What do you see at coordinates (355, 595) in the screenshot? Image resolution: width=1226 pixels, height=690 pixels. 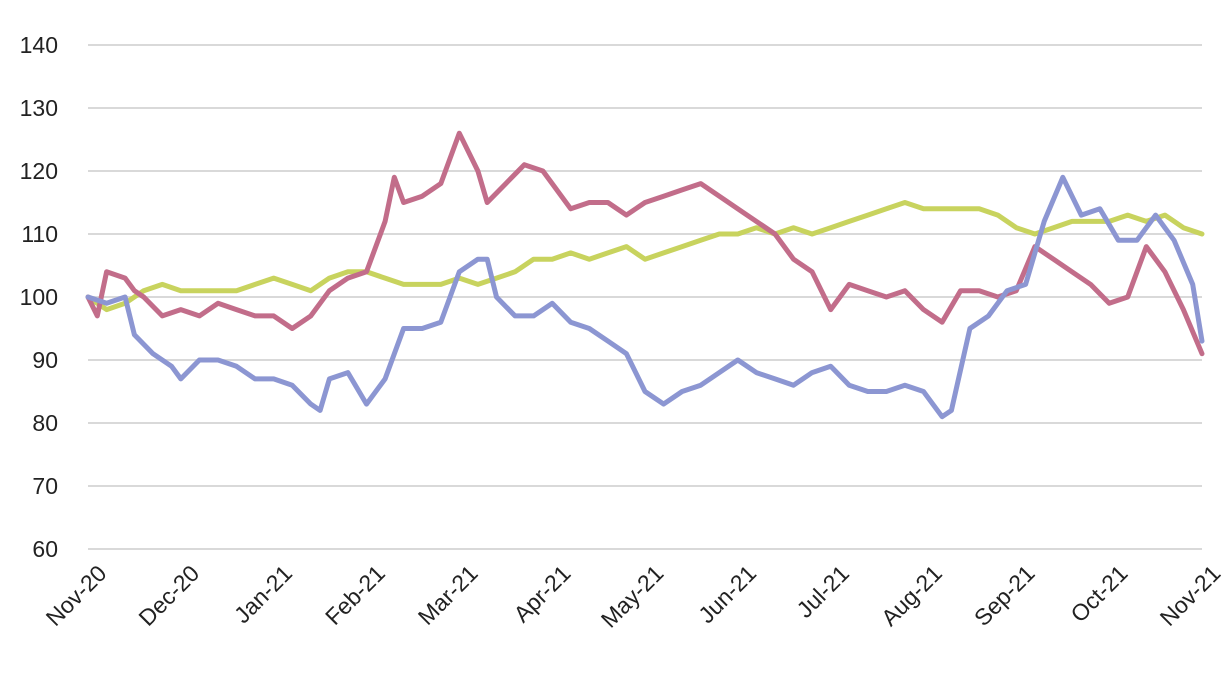 I see `x-tick-label: Feb-21` at bounding box center [355, 595].